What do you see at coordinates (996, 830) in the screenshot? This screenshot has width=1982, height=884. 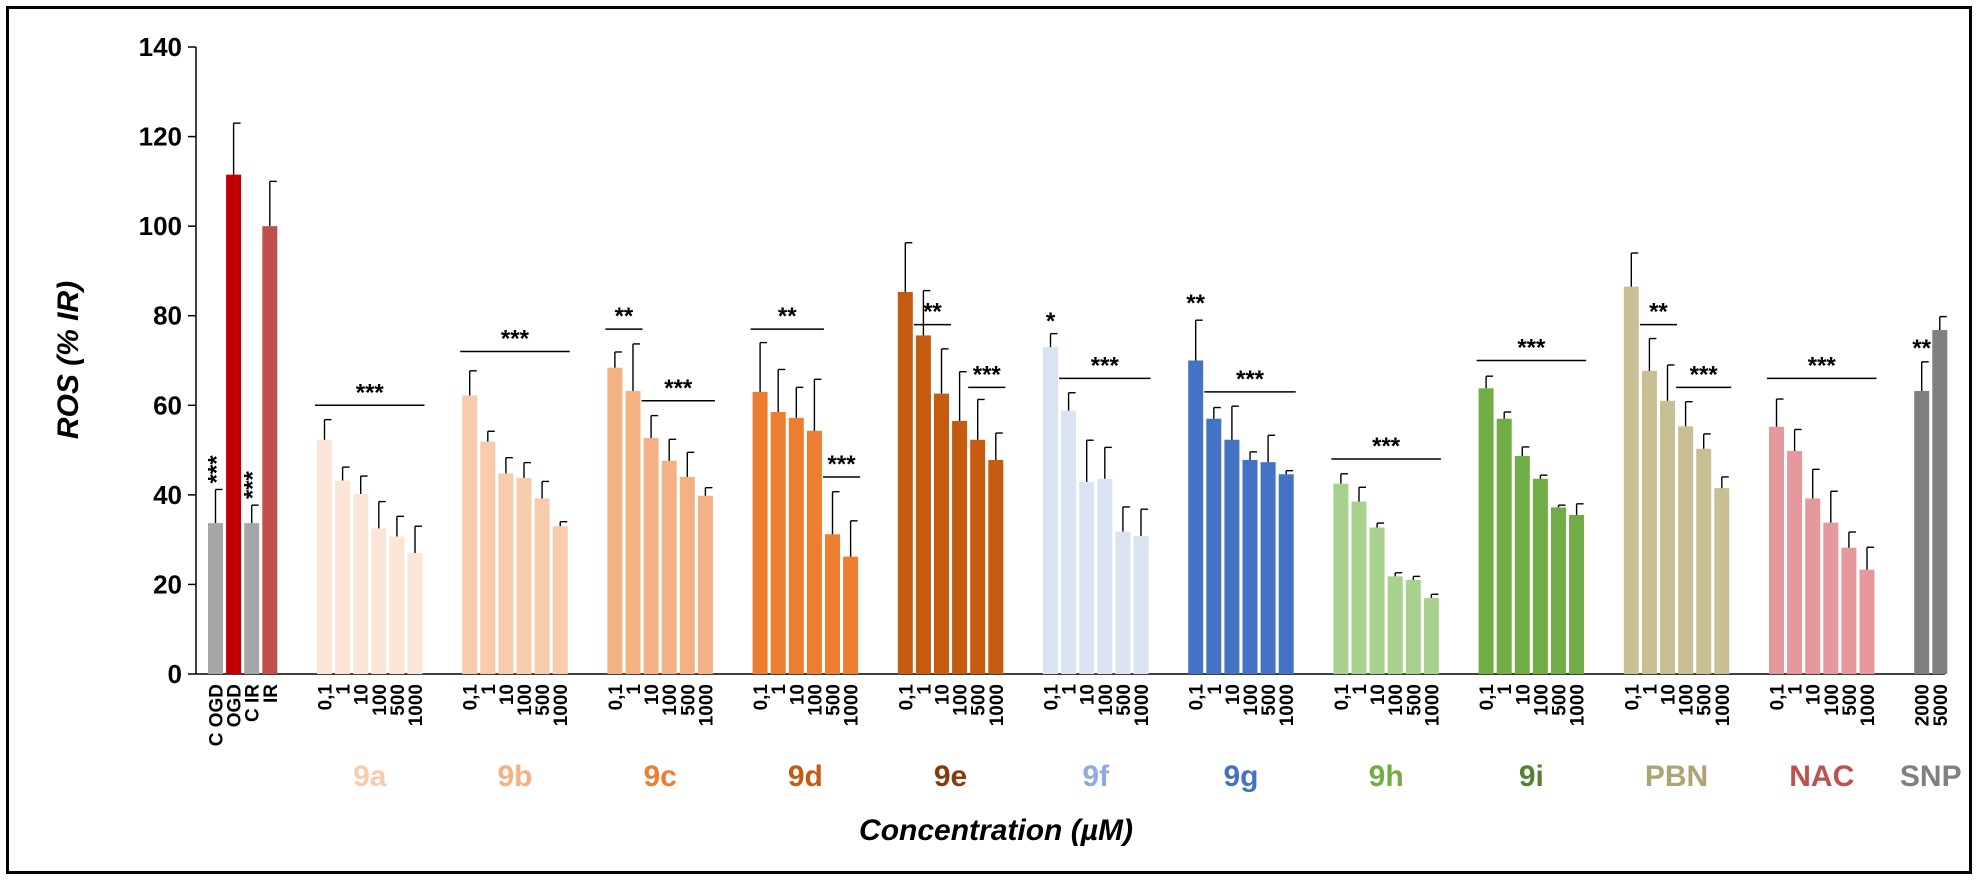 I see `x-axis-title: Concentration (µM)` at bounding box center [996, 830].